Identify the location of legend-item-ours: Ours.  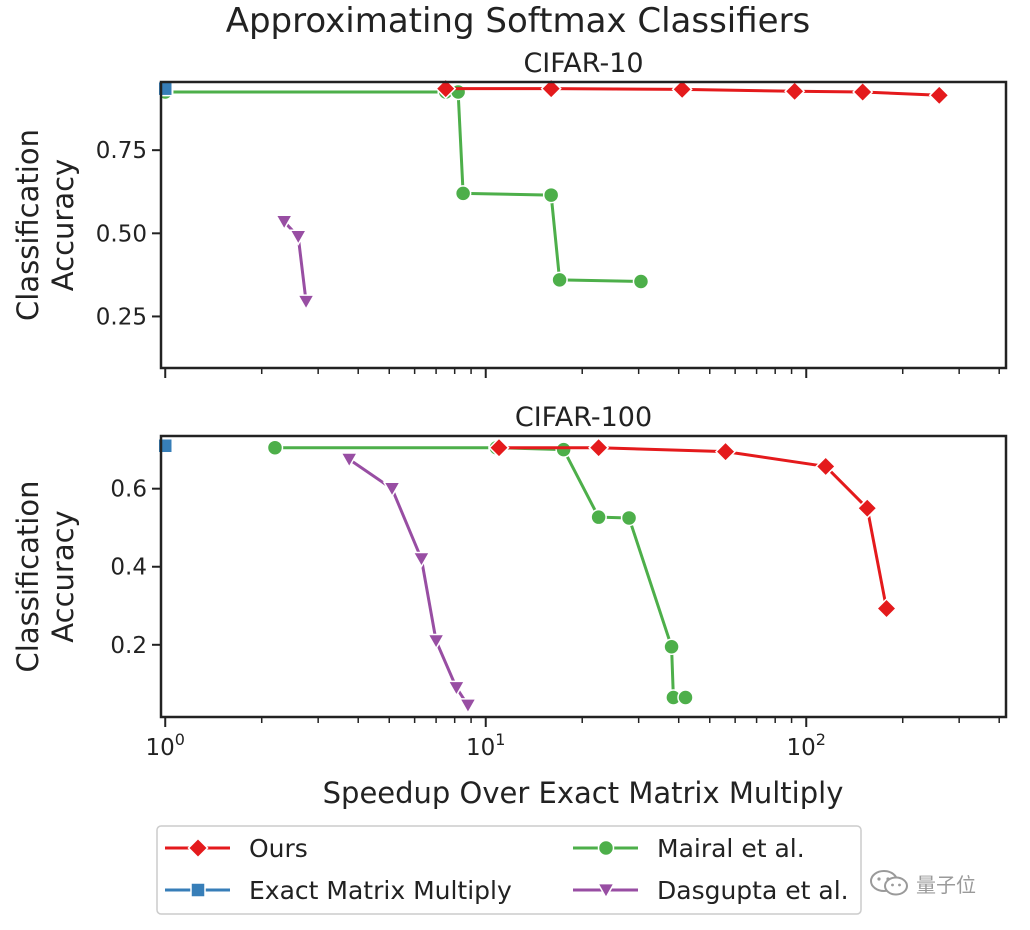
(236, 848).